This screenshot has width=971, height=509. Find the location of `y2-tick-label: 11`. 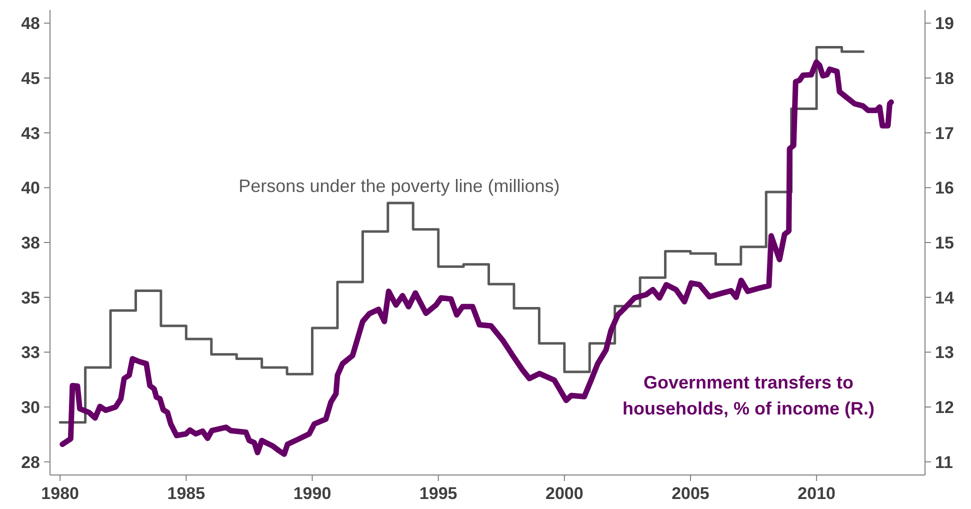

y2-tick-label: 11 is located at coordinates (944, 462).